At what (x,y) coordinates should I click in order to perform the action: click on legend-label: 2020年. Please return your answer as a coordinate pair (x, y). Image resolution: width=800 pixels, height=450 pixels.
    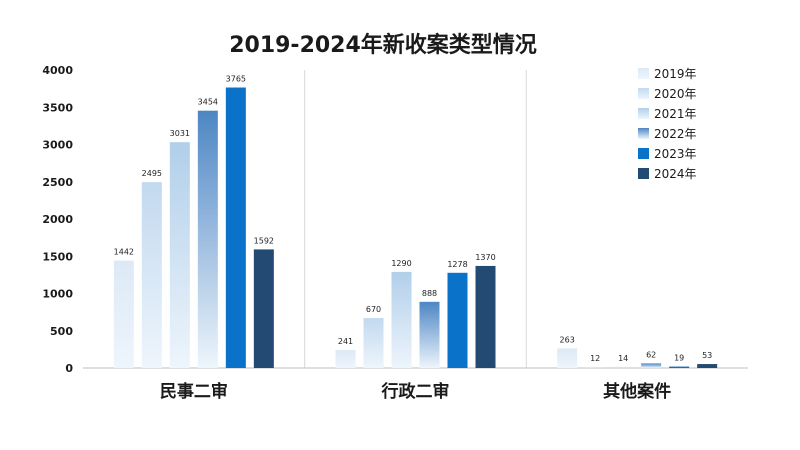
    Looking at the image, I should click on (675, 94).